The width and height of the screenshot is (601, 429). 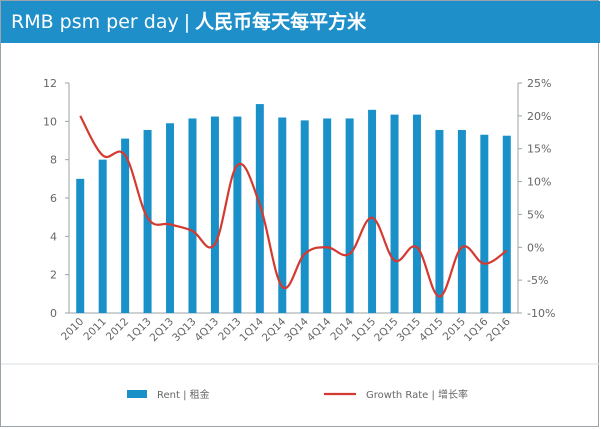 I want to click on y-right-tick-label: -5%, so click(x=537, y=280).